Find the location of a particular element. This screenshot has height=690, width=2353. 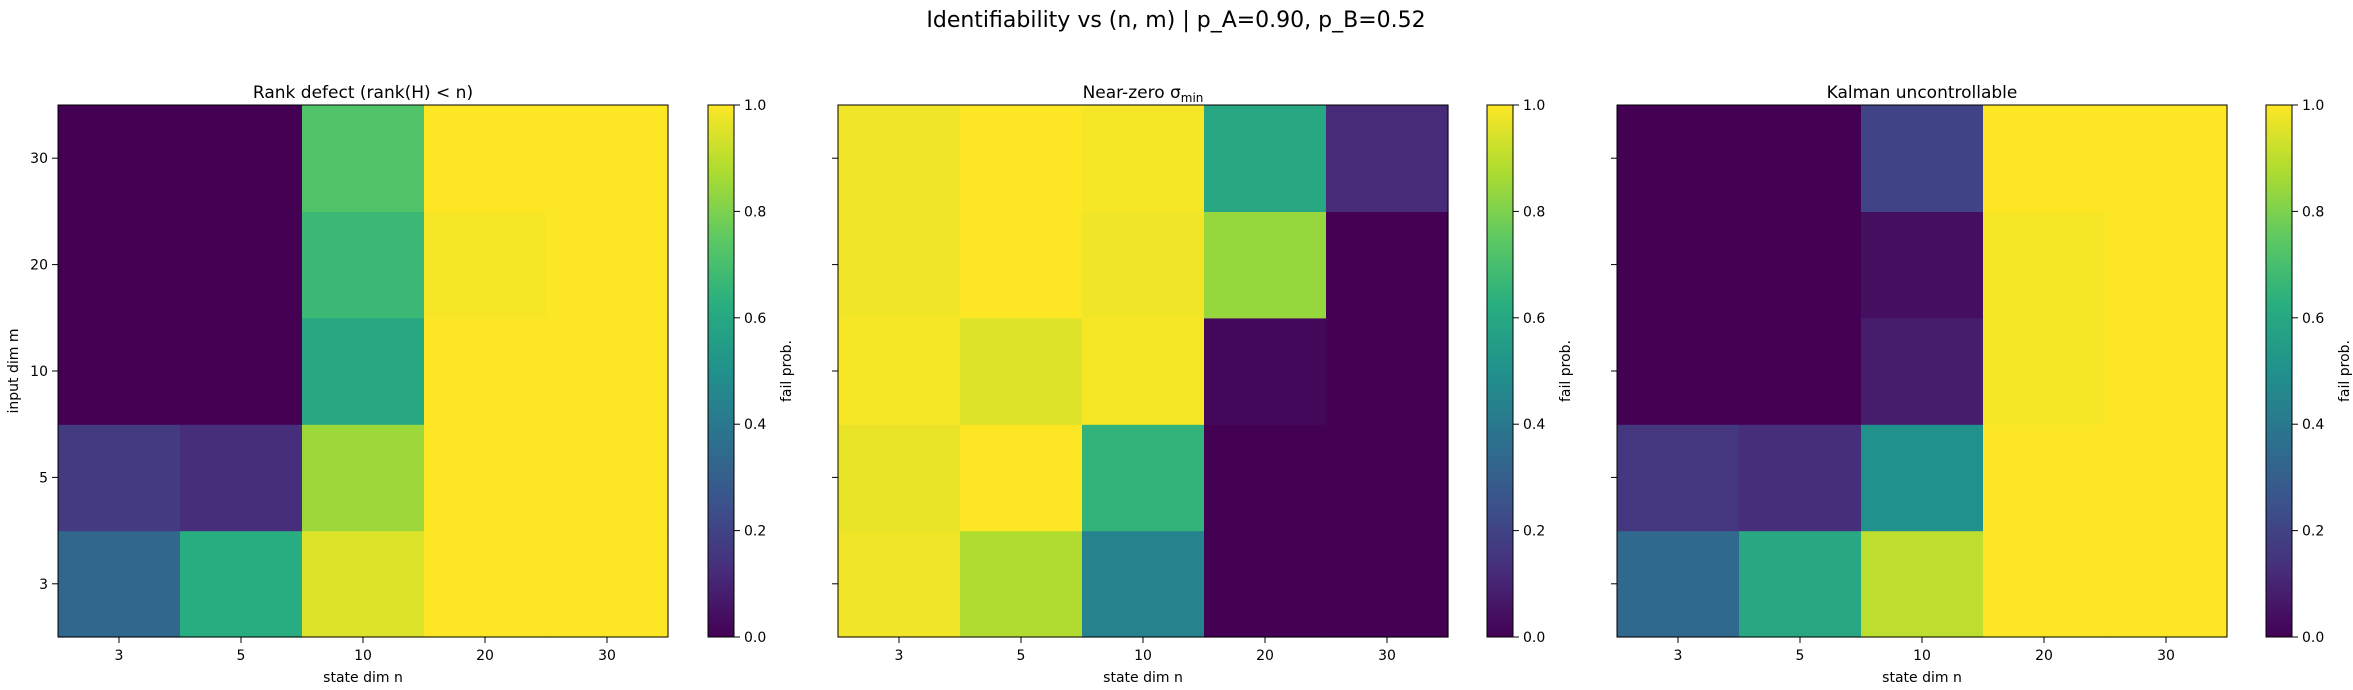

panel-title: Rank defect (rank(H) < n) is located at coordinates (363, 93).